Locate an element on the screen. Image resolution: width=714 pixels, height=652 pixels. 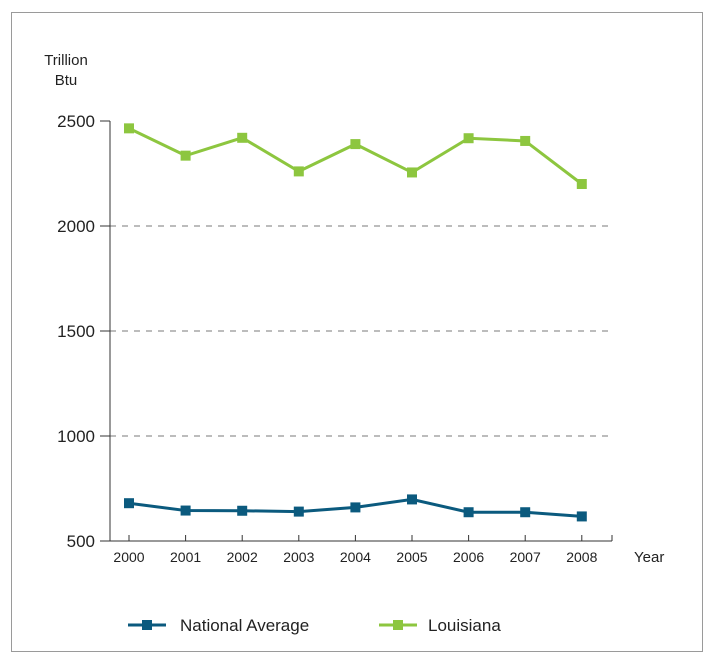
y-tick-label: 2500 is located at coordinates (76, 121).